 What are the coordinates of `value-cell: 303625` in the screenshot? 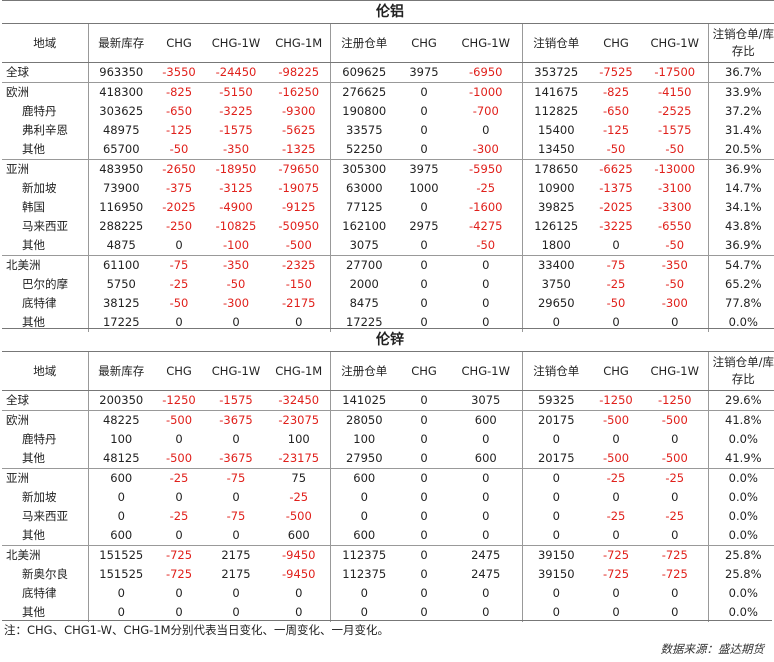 It's located at (120, 111).